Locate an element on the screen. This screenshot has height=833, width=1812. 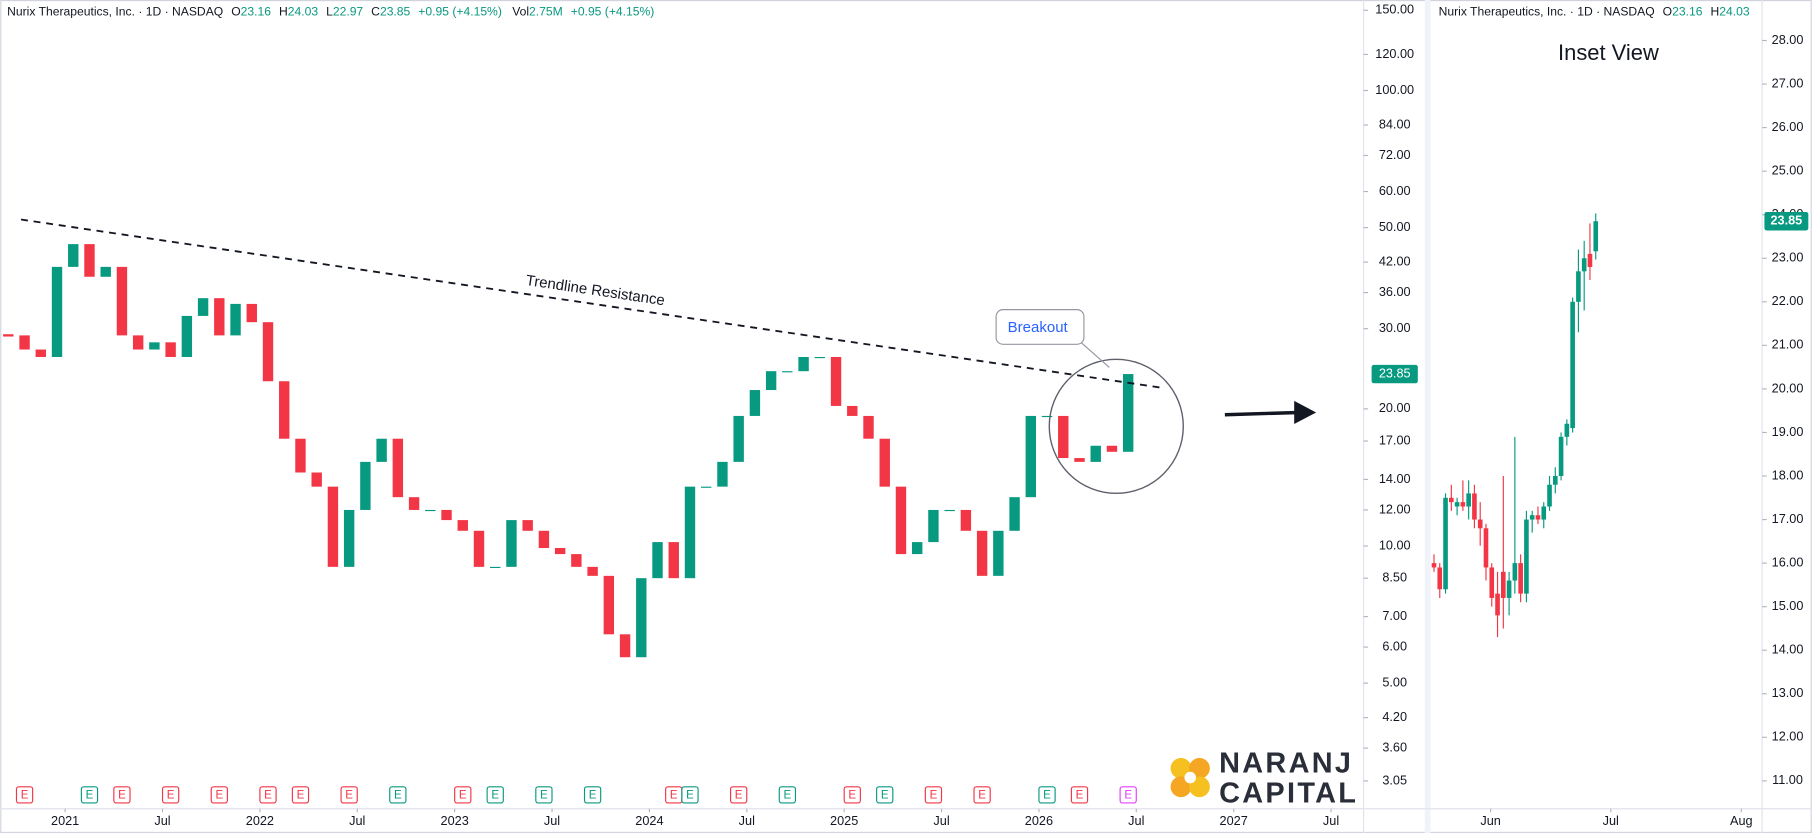
ohlc-label: L is located at coordinates (329, 12).